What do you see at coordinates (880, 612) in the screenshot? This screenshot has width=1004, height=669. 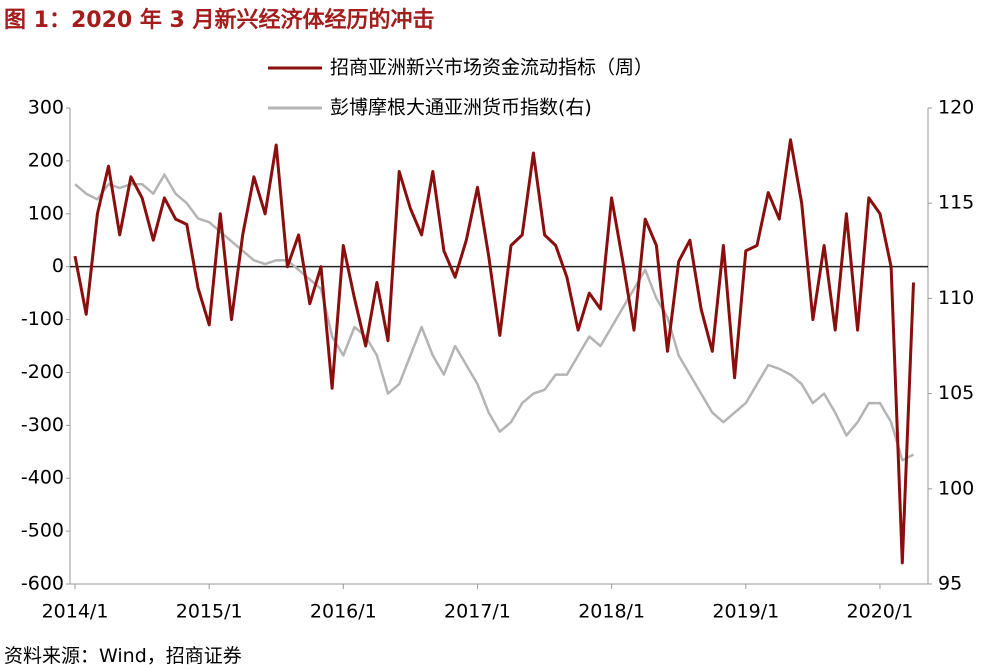 I see `x-tick-label: 2020/1` at bounding box center [880, 612].